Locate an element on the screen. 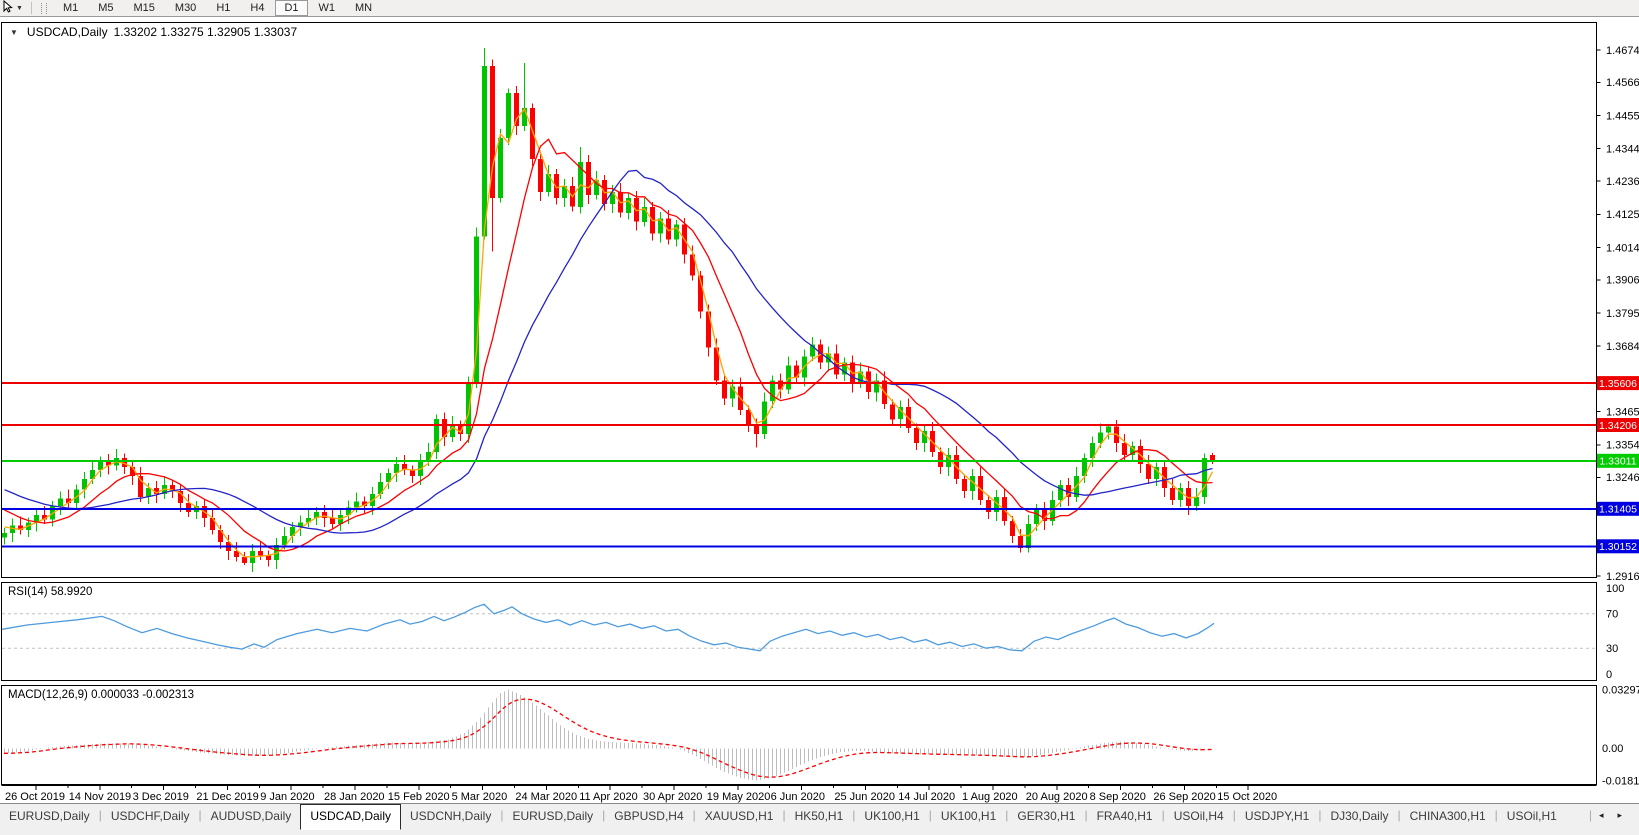 The height and width of the screenshot is (835, 1639). cursor-tool-icon is located at coordinates (7, 8).